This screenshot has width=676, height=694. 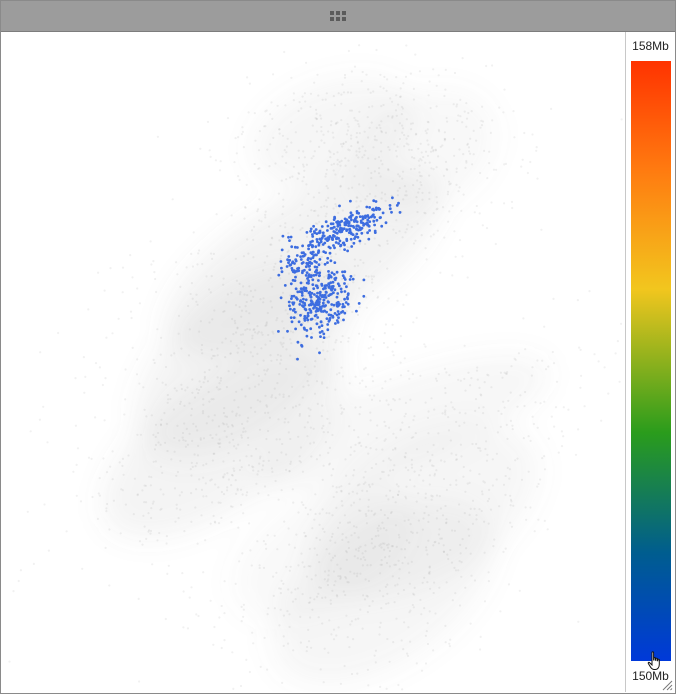 What do you see at coordinates (667, 685) in the screenshot?
I see `resize-grip-icon` at bounding box center [667, 685].